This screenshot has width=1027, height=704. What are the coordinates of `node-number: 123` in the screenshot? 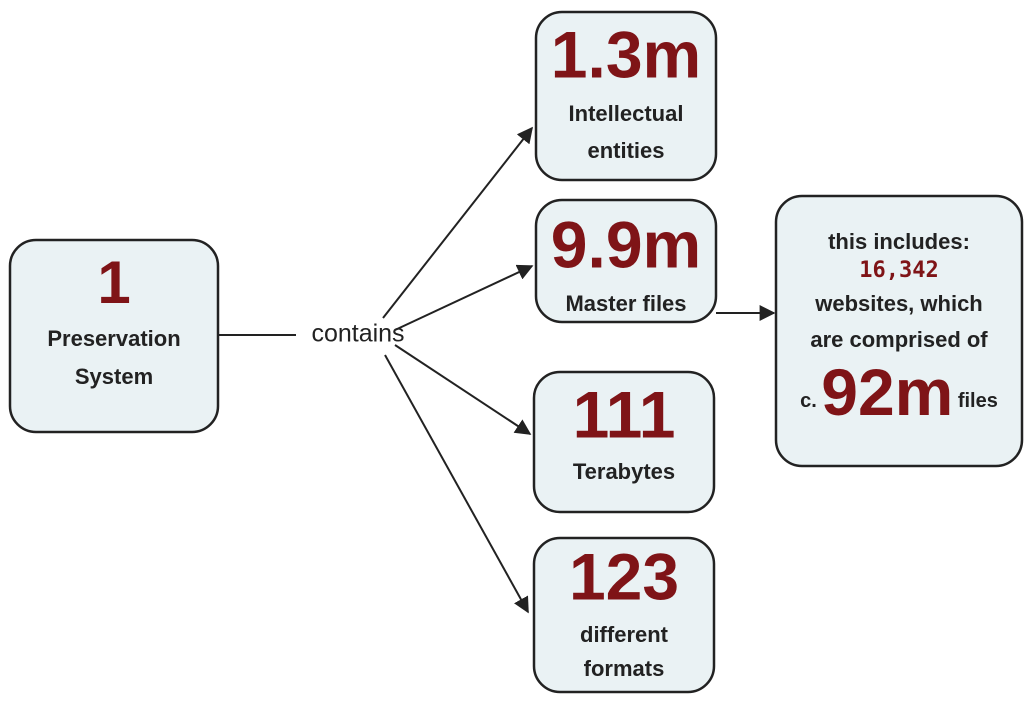 It's located at (624, 576).